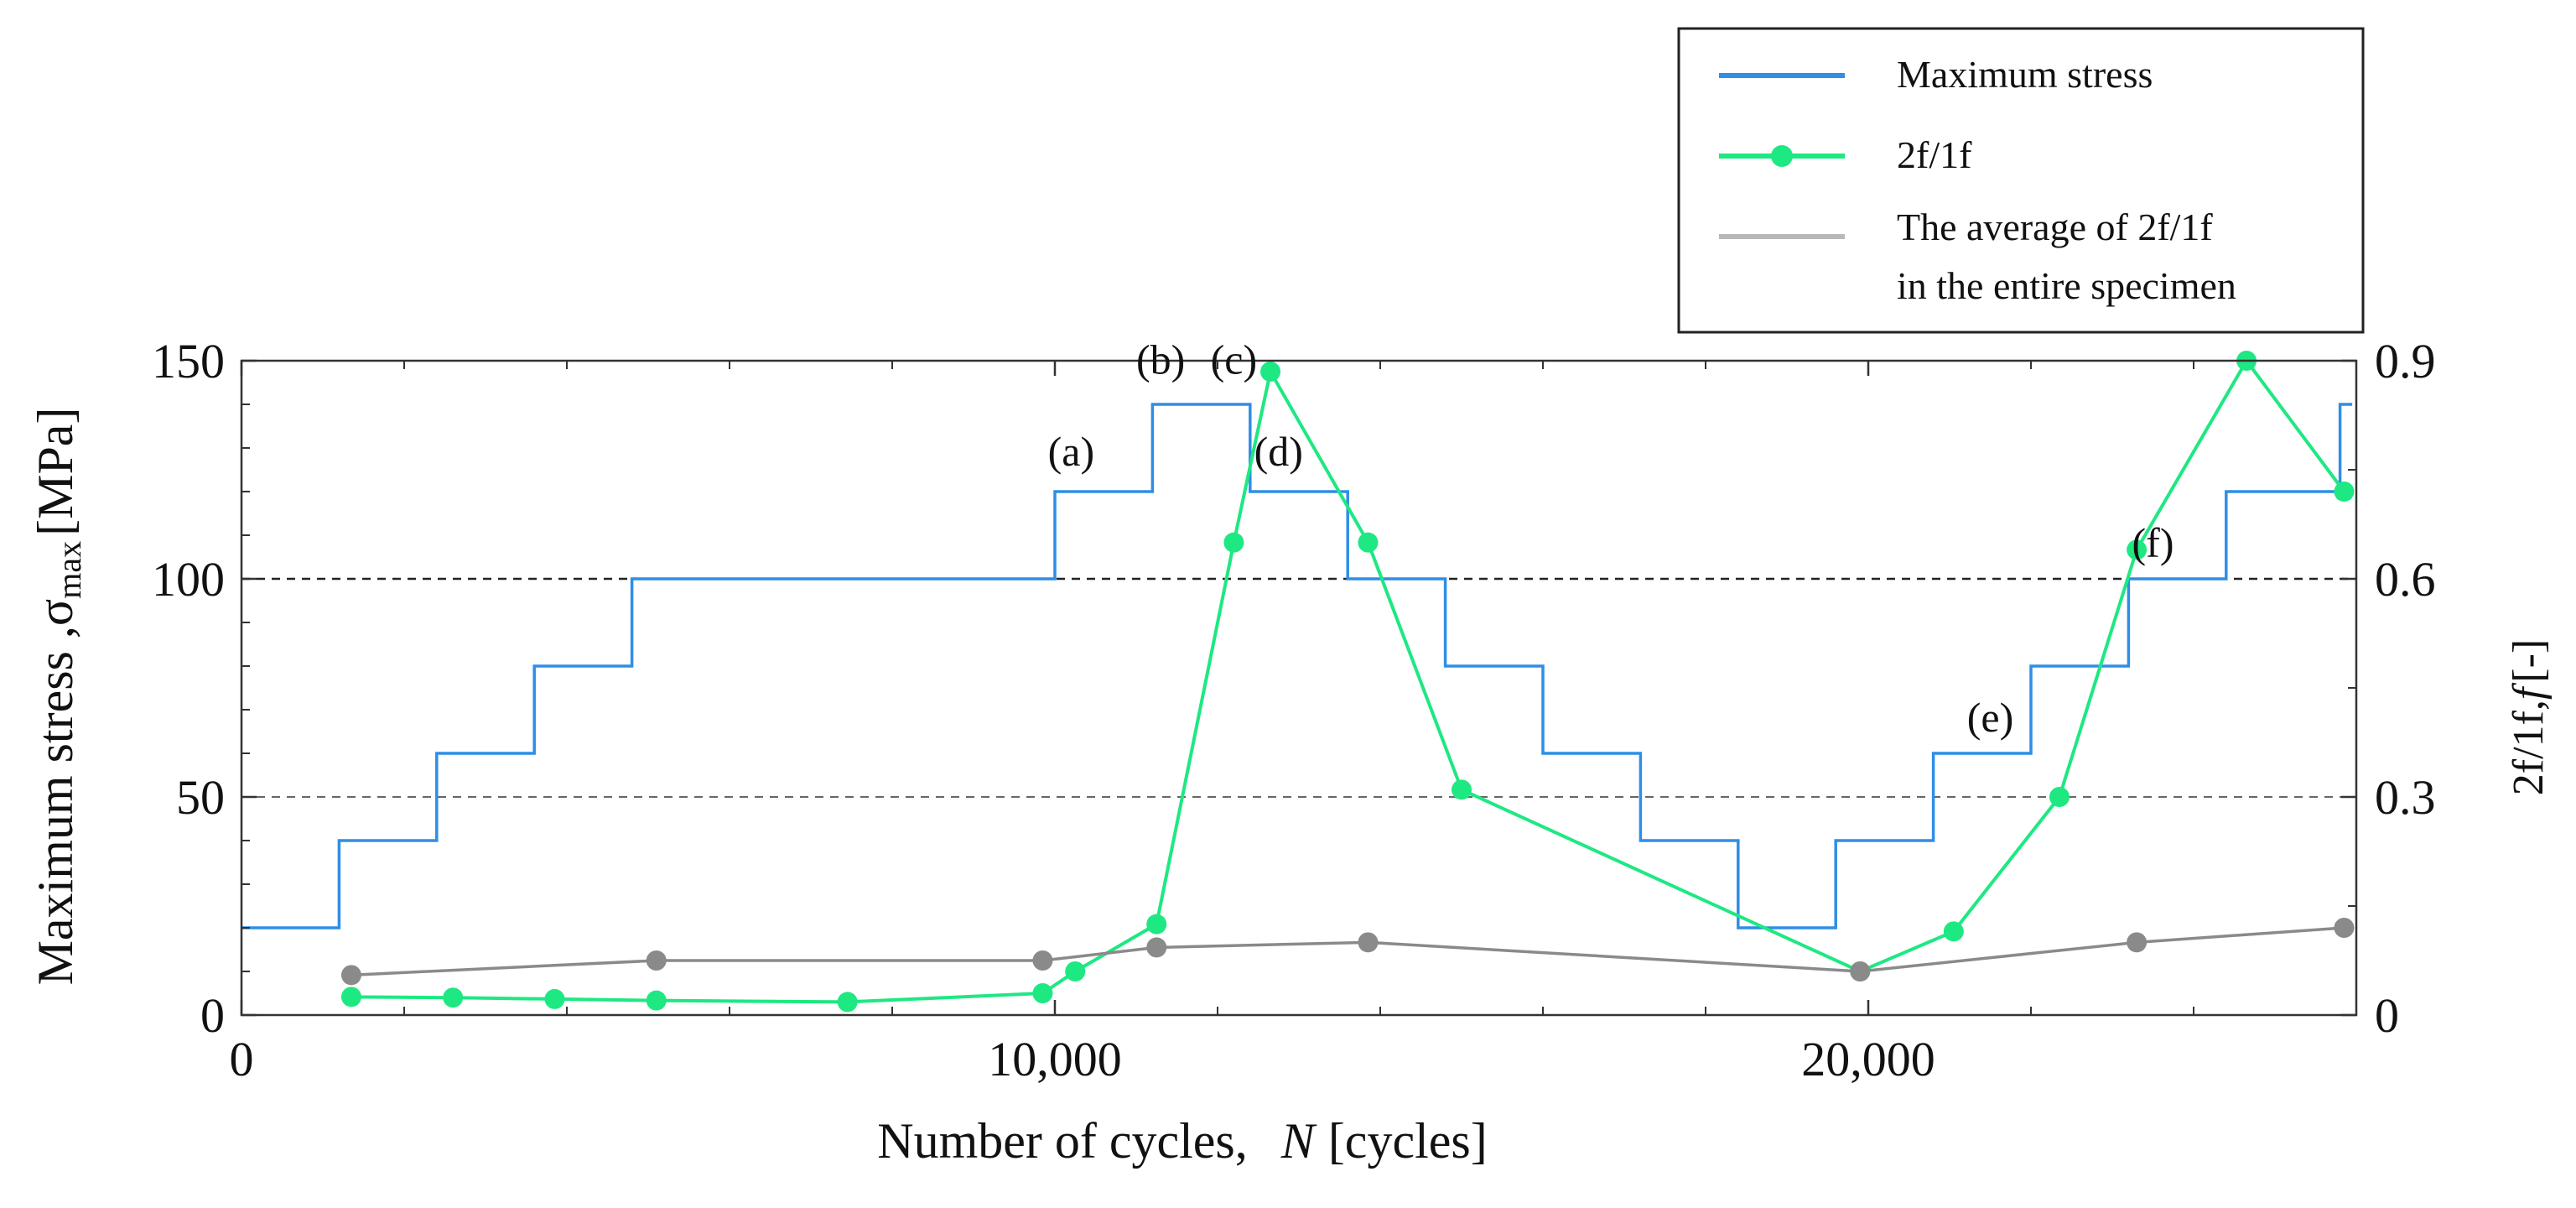  What do you see at coordinates (1611, 538) in the screenshot?
I see `annotations: (a) (b) (c) (d) (e) (f)` at bounding box center [1611, 538].